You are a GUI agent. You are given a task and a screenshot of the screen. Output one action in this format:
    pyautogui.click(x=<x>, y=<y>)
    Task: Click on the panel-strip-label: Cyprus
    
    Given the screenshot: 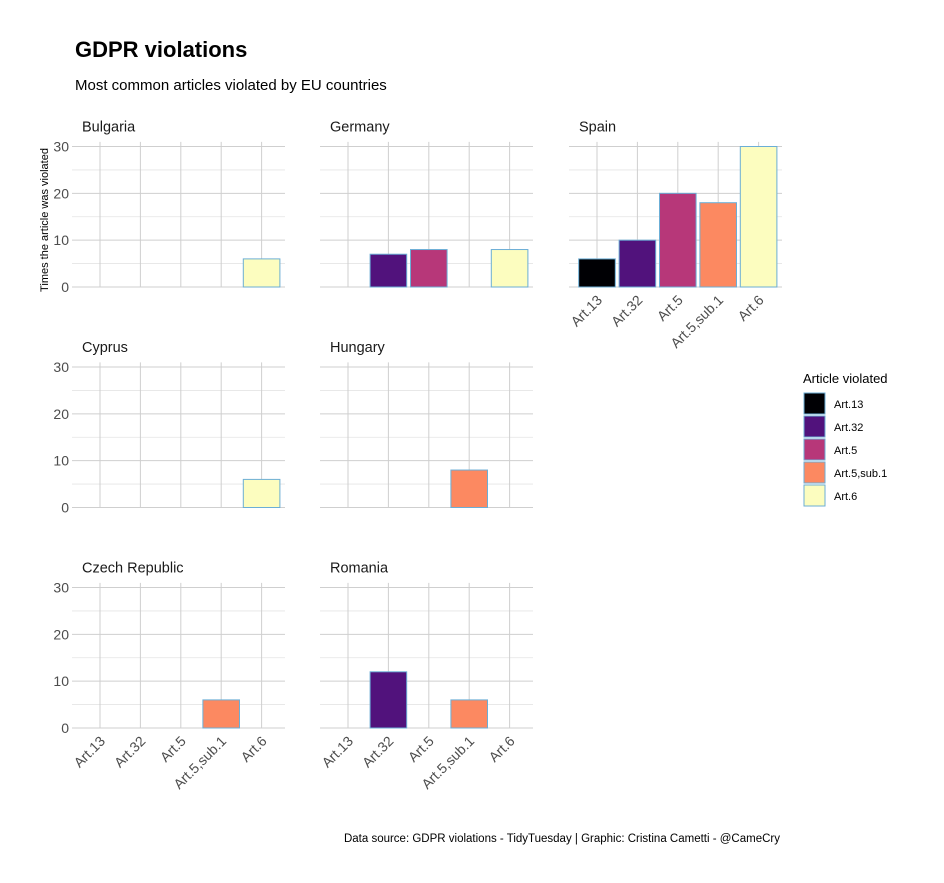 What is the action you would take?
    pyautogui.click(x=105, y=348)
    